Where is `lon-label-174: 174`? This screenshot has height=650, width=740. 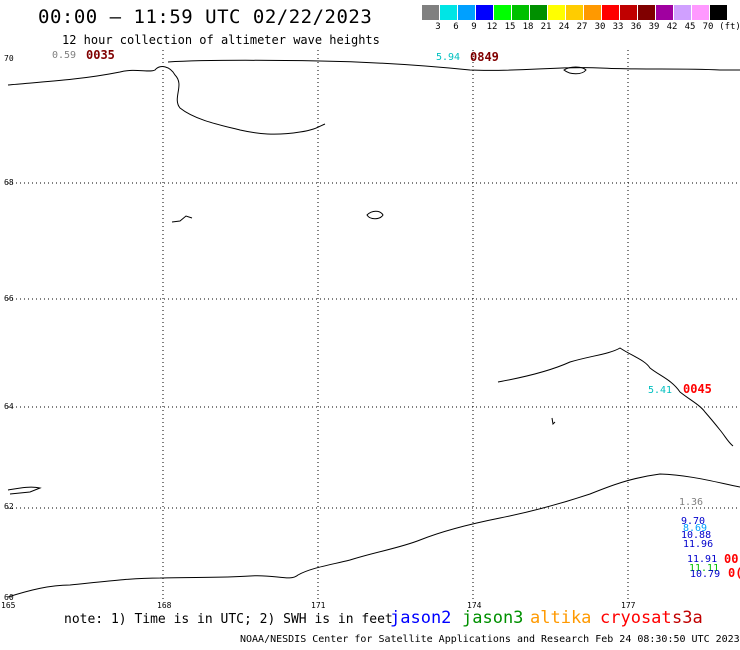 lon-label-174: 174 is located at coordinates (474, 605).